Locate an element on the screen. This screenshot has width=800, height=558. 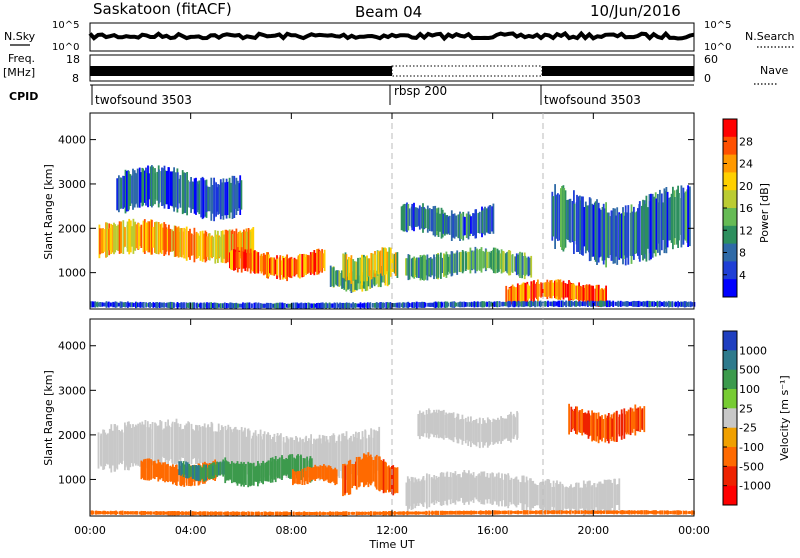
power-ytick-label: 4000 is located at coordinates (72, 140).